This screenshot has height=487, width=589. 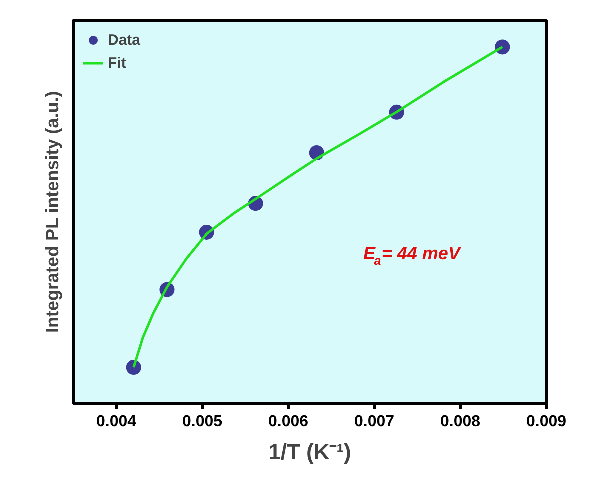 I want to click on legend-label: Data, so click(x=124, y=40).